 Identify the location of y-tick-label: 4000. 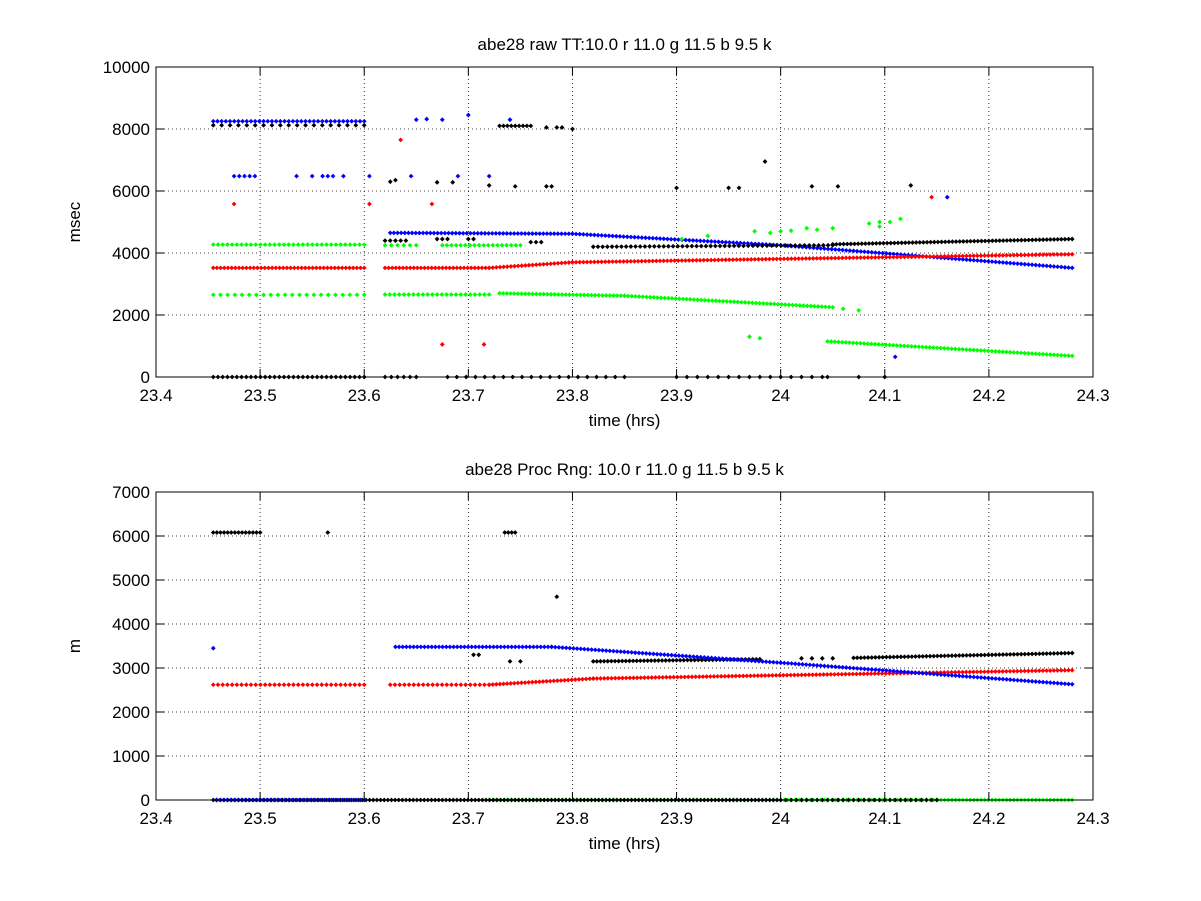
(131, 624).